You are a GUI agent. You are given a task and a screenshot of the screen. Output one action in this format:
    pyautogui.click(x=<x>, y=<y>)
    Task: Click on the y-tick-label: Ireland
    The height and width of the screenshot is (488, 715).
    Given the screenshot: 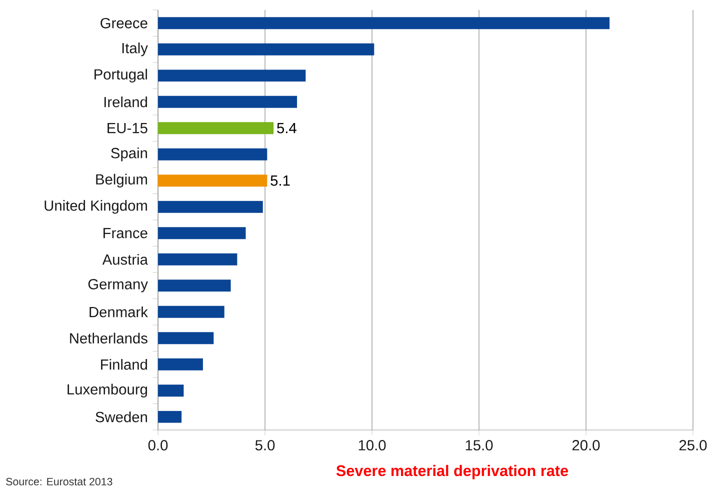 What is the action you would take?
    pyautogui.click(x=126, y=102)
    